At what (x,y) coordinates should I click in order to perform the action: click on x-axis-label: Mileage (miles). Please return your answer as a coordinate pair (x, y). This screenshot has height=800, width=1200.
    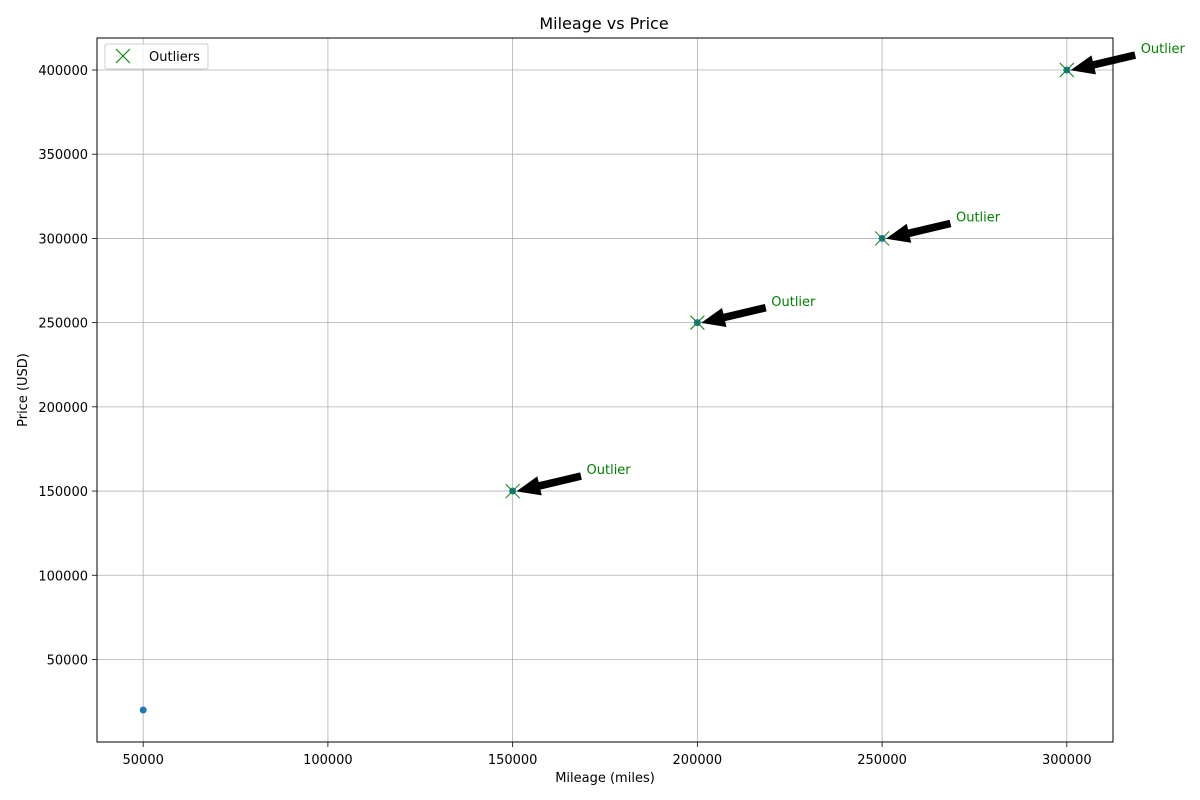
    Looking at the image, I should click on (605, 778).